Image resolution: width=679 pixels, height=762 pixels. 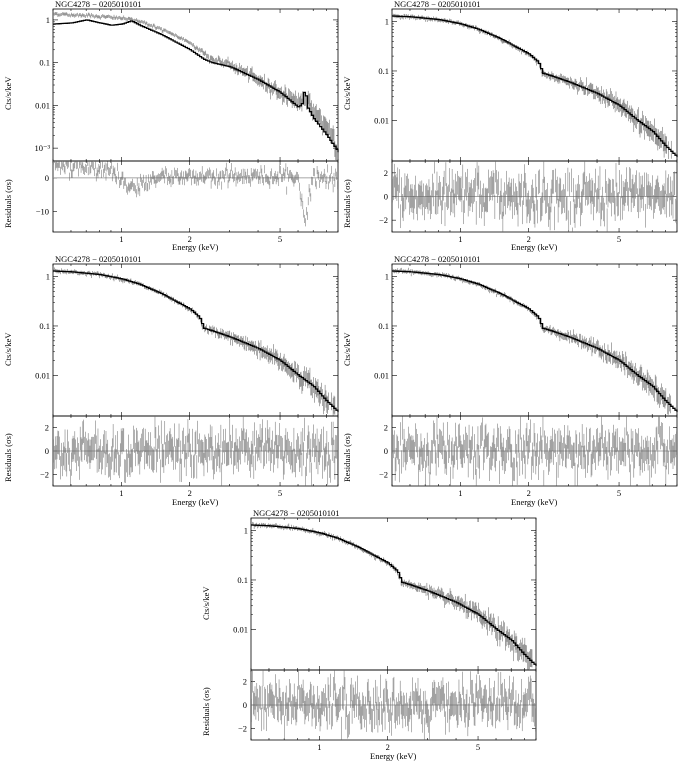 I want to click on plot-area: 1 2 5 1 0.1 0.01 10⁻³ 0 −10, so click(x=186, y=126).